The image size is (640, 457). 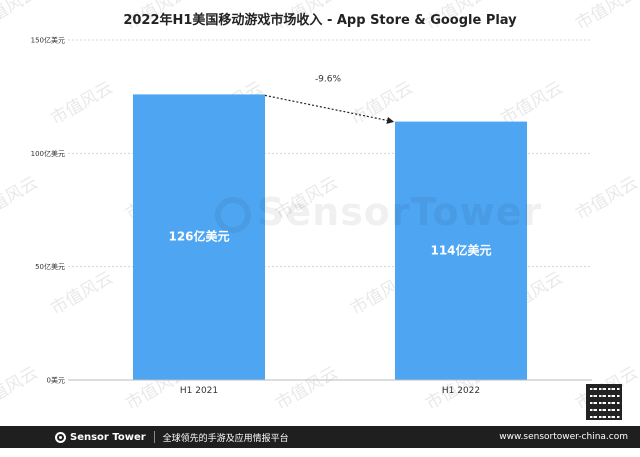 What do you see at coordinates (563, 437) in the screenshot?
I see `footer-url: www.sensortower-china.com` at bounding box center [563, 437].